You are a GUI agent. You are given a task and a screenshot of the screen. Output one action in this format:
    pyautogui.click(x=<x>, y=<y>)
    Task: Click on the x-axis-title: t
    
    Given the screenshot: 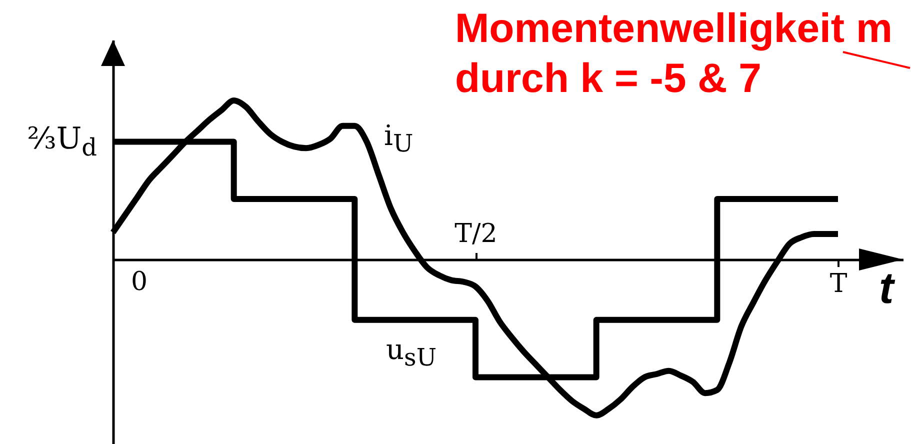 What is the action you would take?
    pyautogui.click(x=886, y=289)
    